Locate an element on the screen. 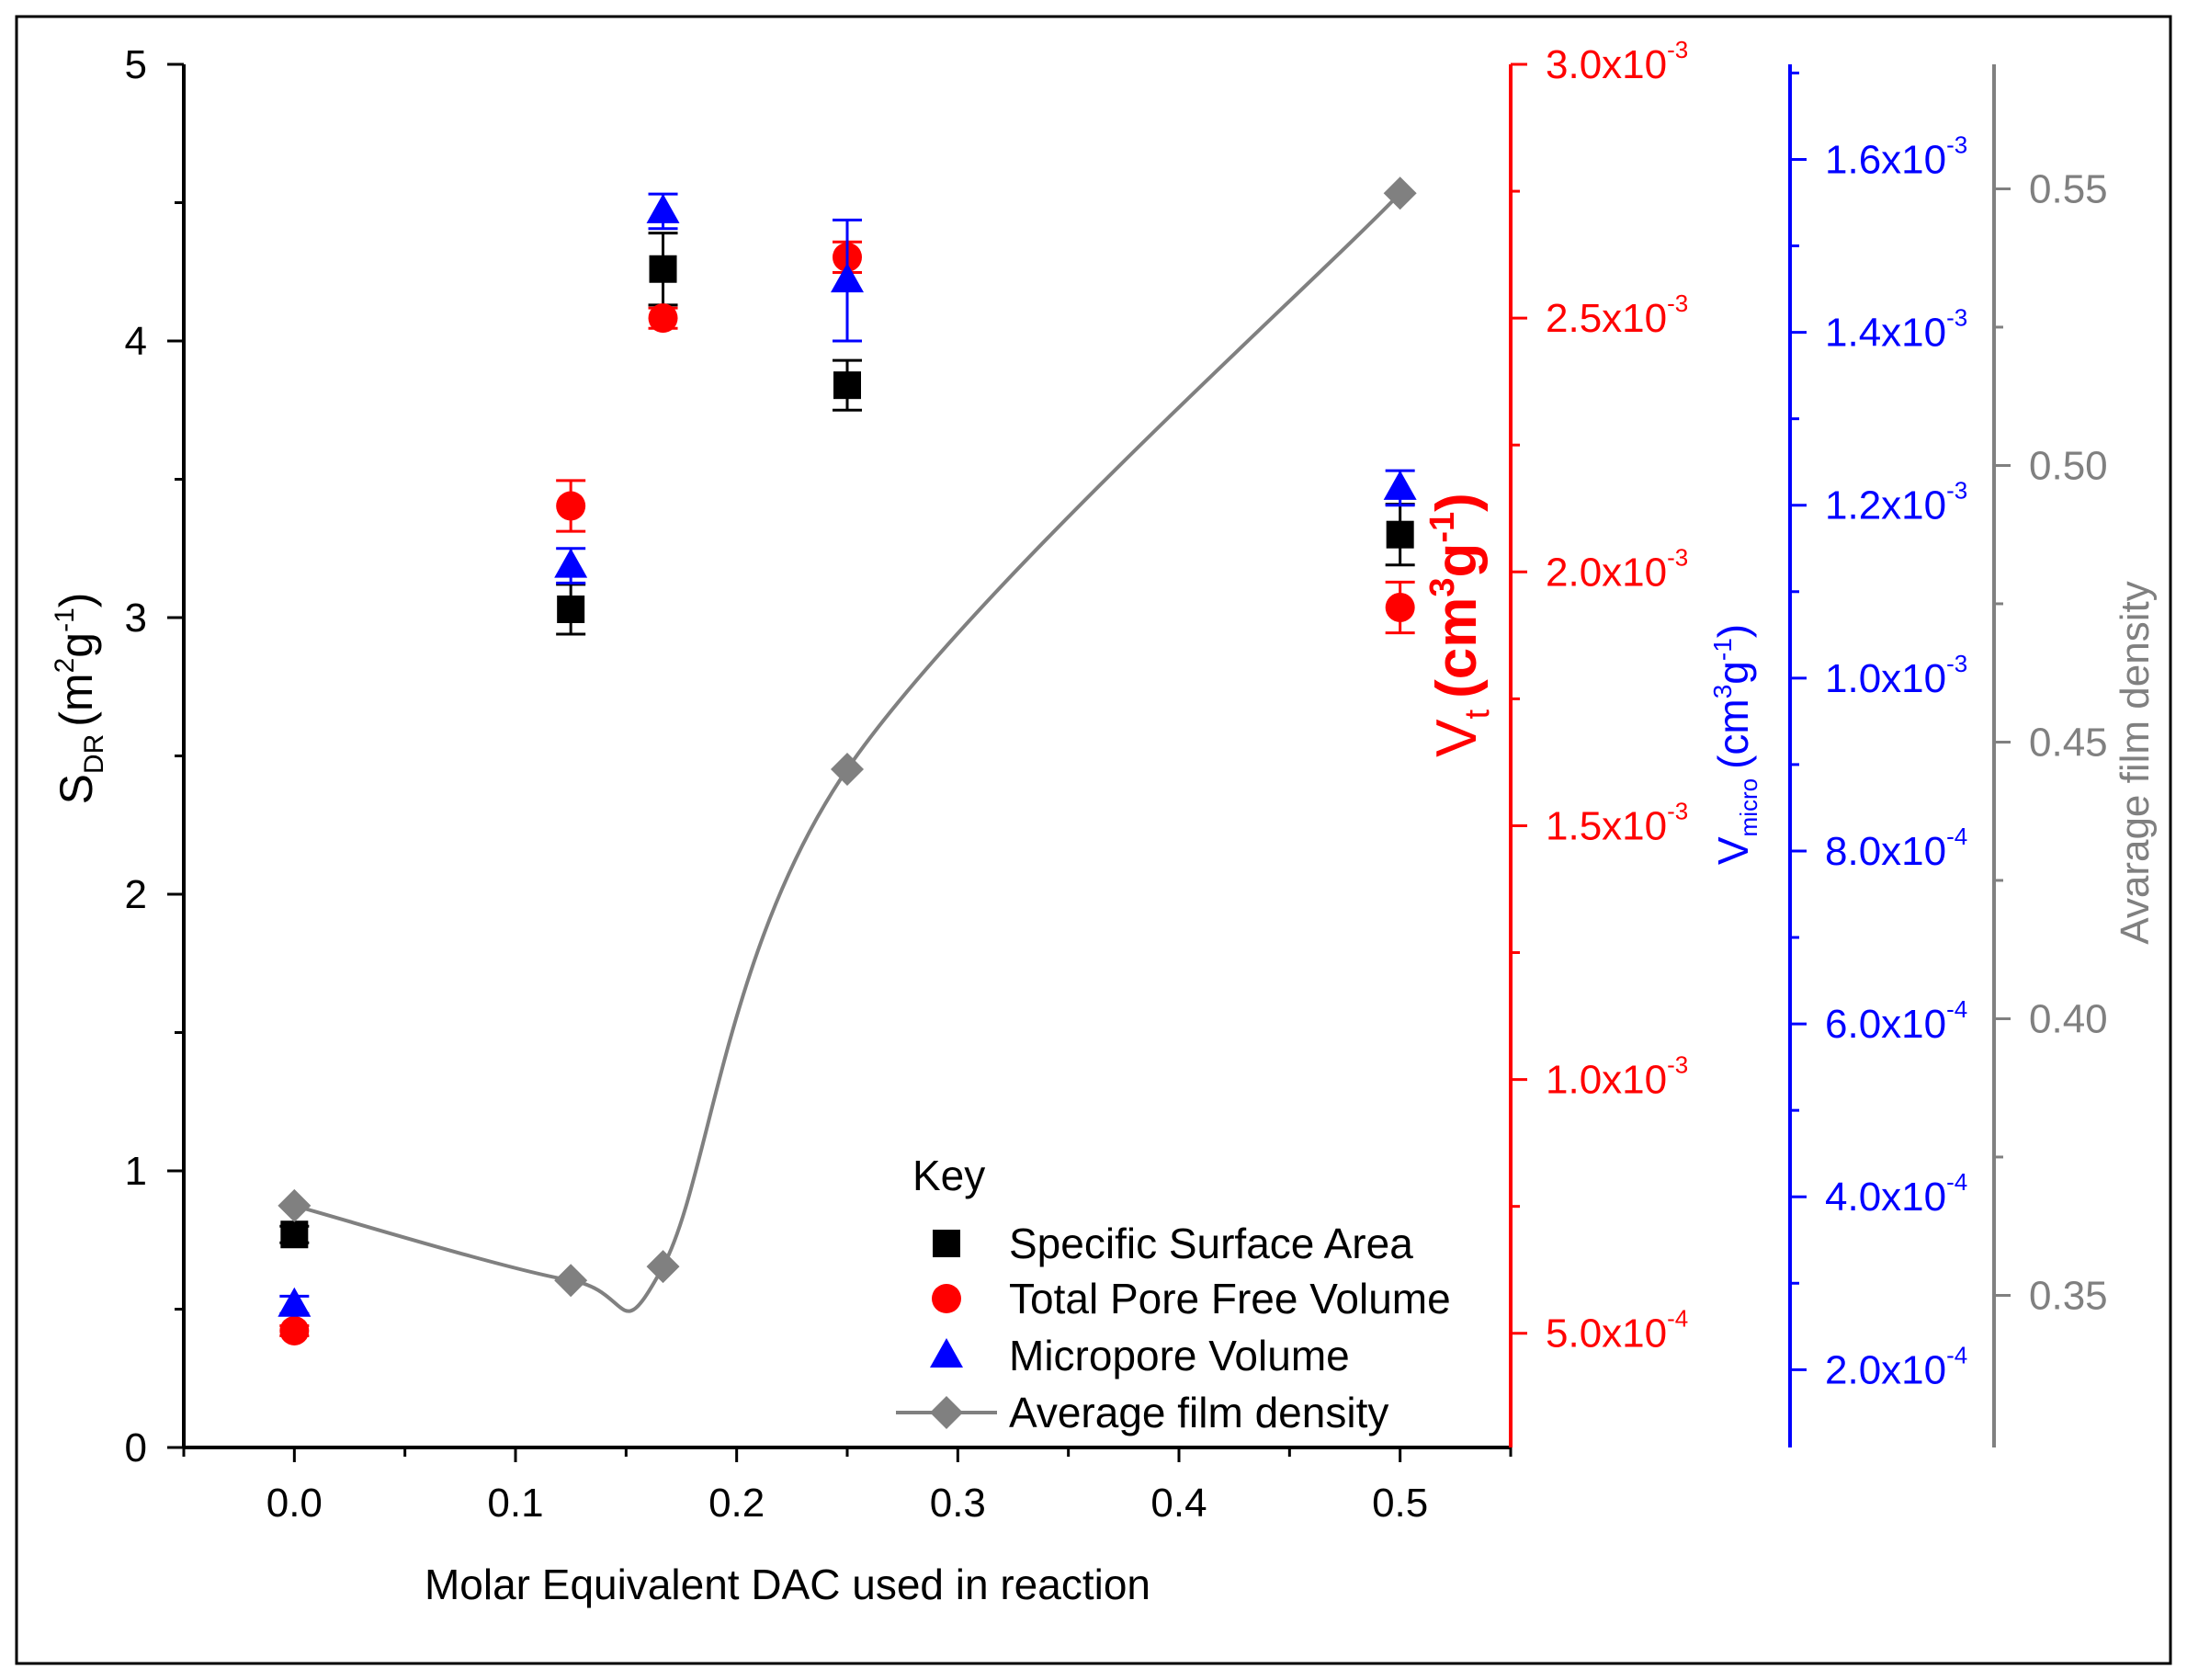  y-tick-label: 5 is located at coordinates (136, 64).